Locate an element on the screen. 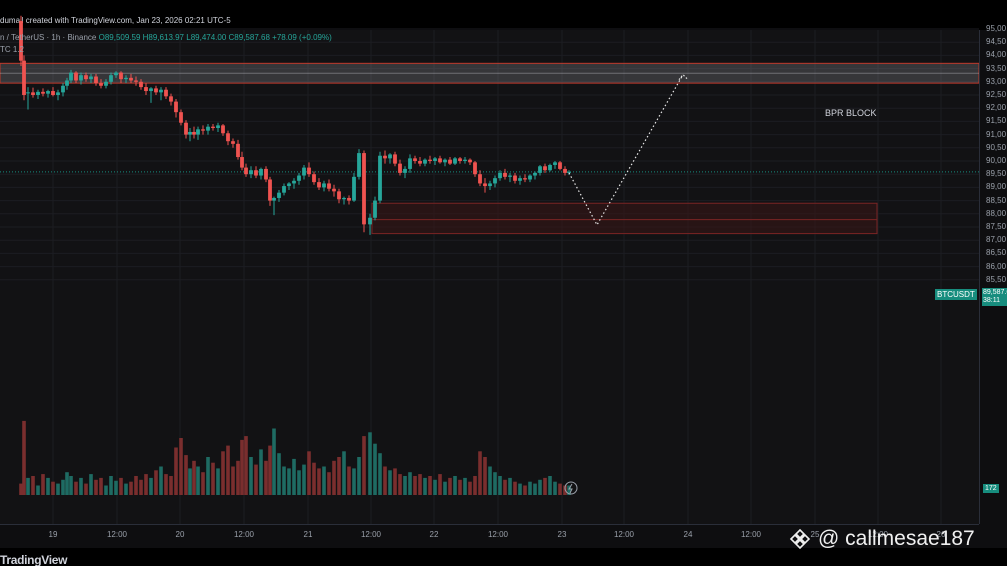 This screenshot has height=566, width=1007. price-tick-label: 89,50 is located at coordinates (996, 174).